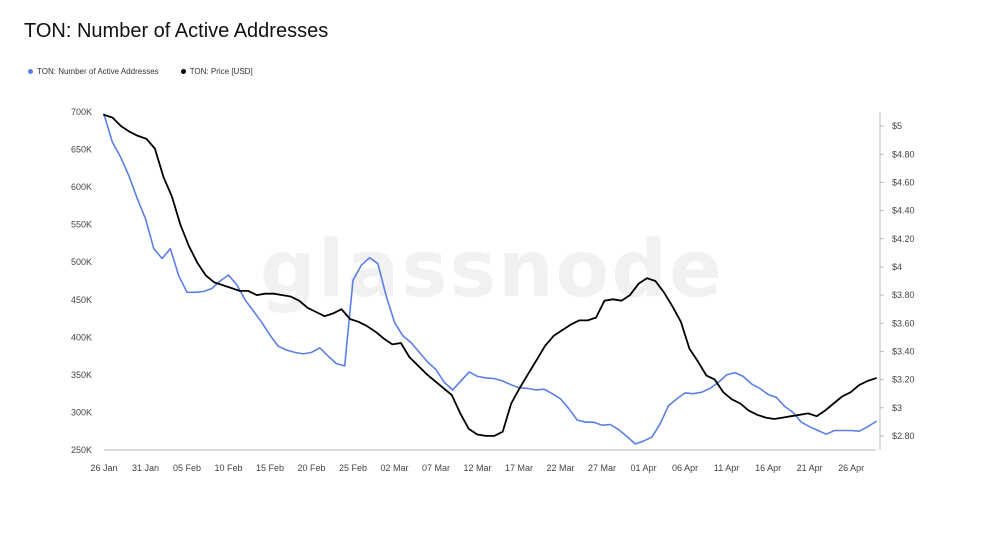 This screenshot has height=554, width=984. What do you see at coordinates (903, 351) in the screenshot?
I see `right-y-tick-label: $3.40` at bounding box center [903, 351].